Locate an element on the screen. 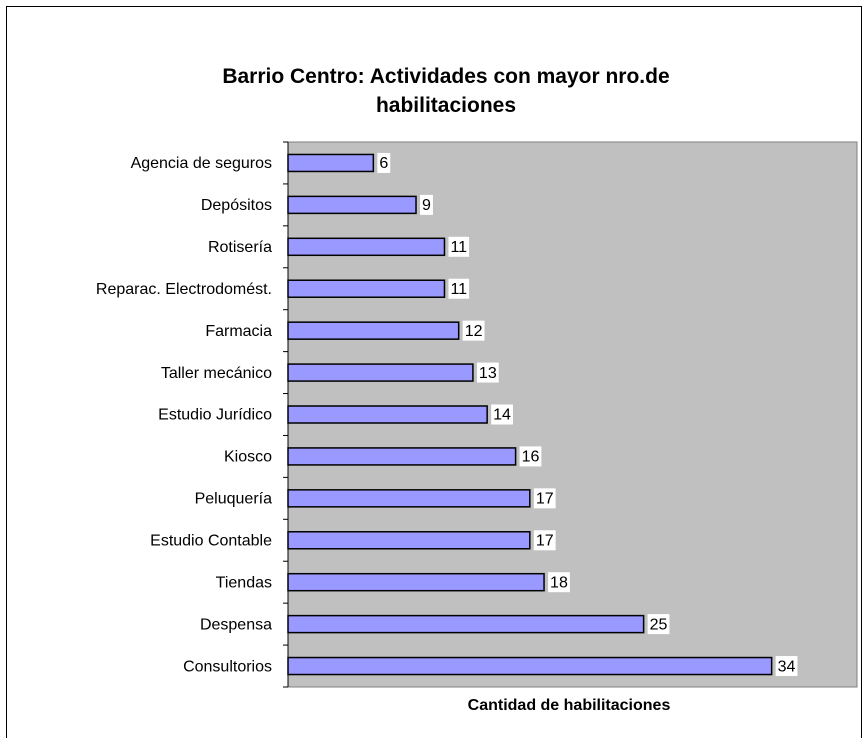 Image resolution: width=865 pixels, height=738 pixels. y-tick-label: Consultorios is located at coordinates (227, 666).